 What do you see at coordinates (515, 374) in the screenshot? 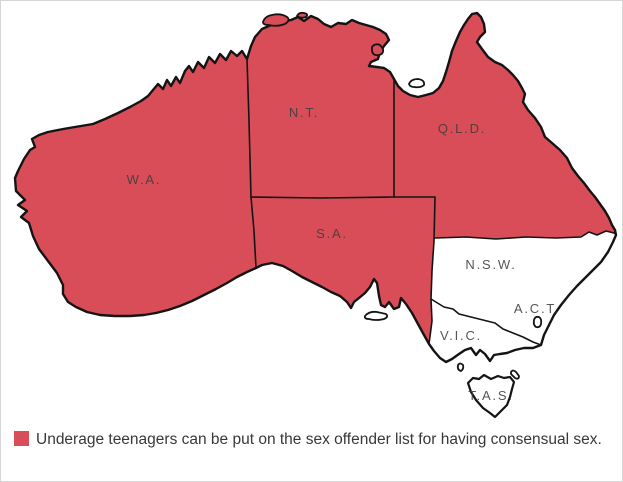
I see `flinders-island` at bounding box center [515, 374].